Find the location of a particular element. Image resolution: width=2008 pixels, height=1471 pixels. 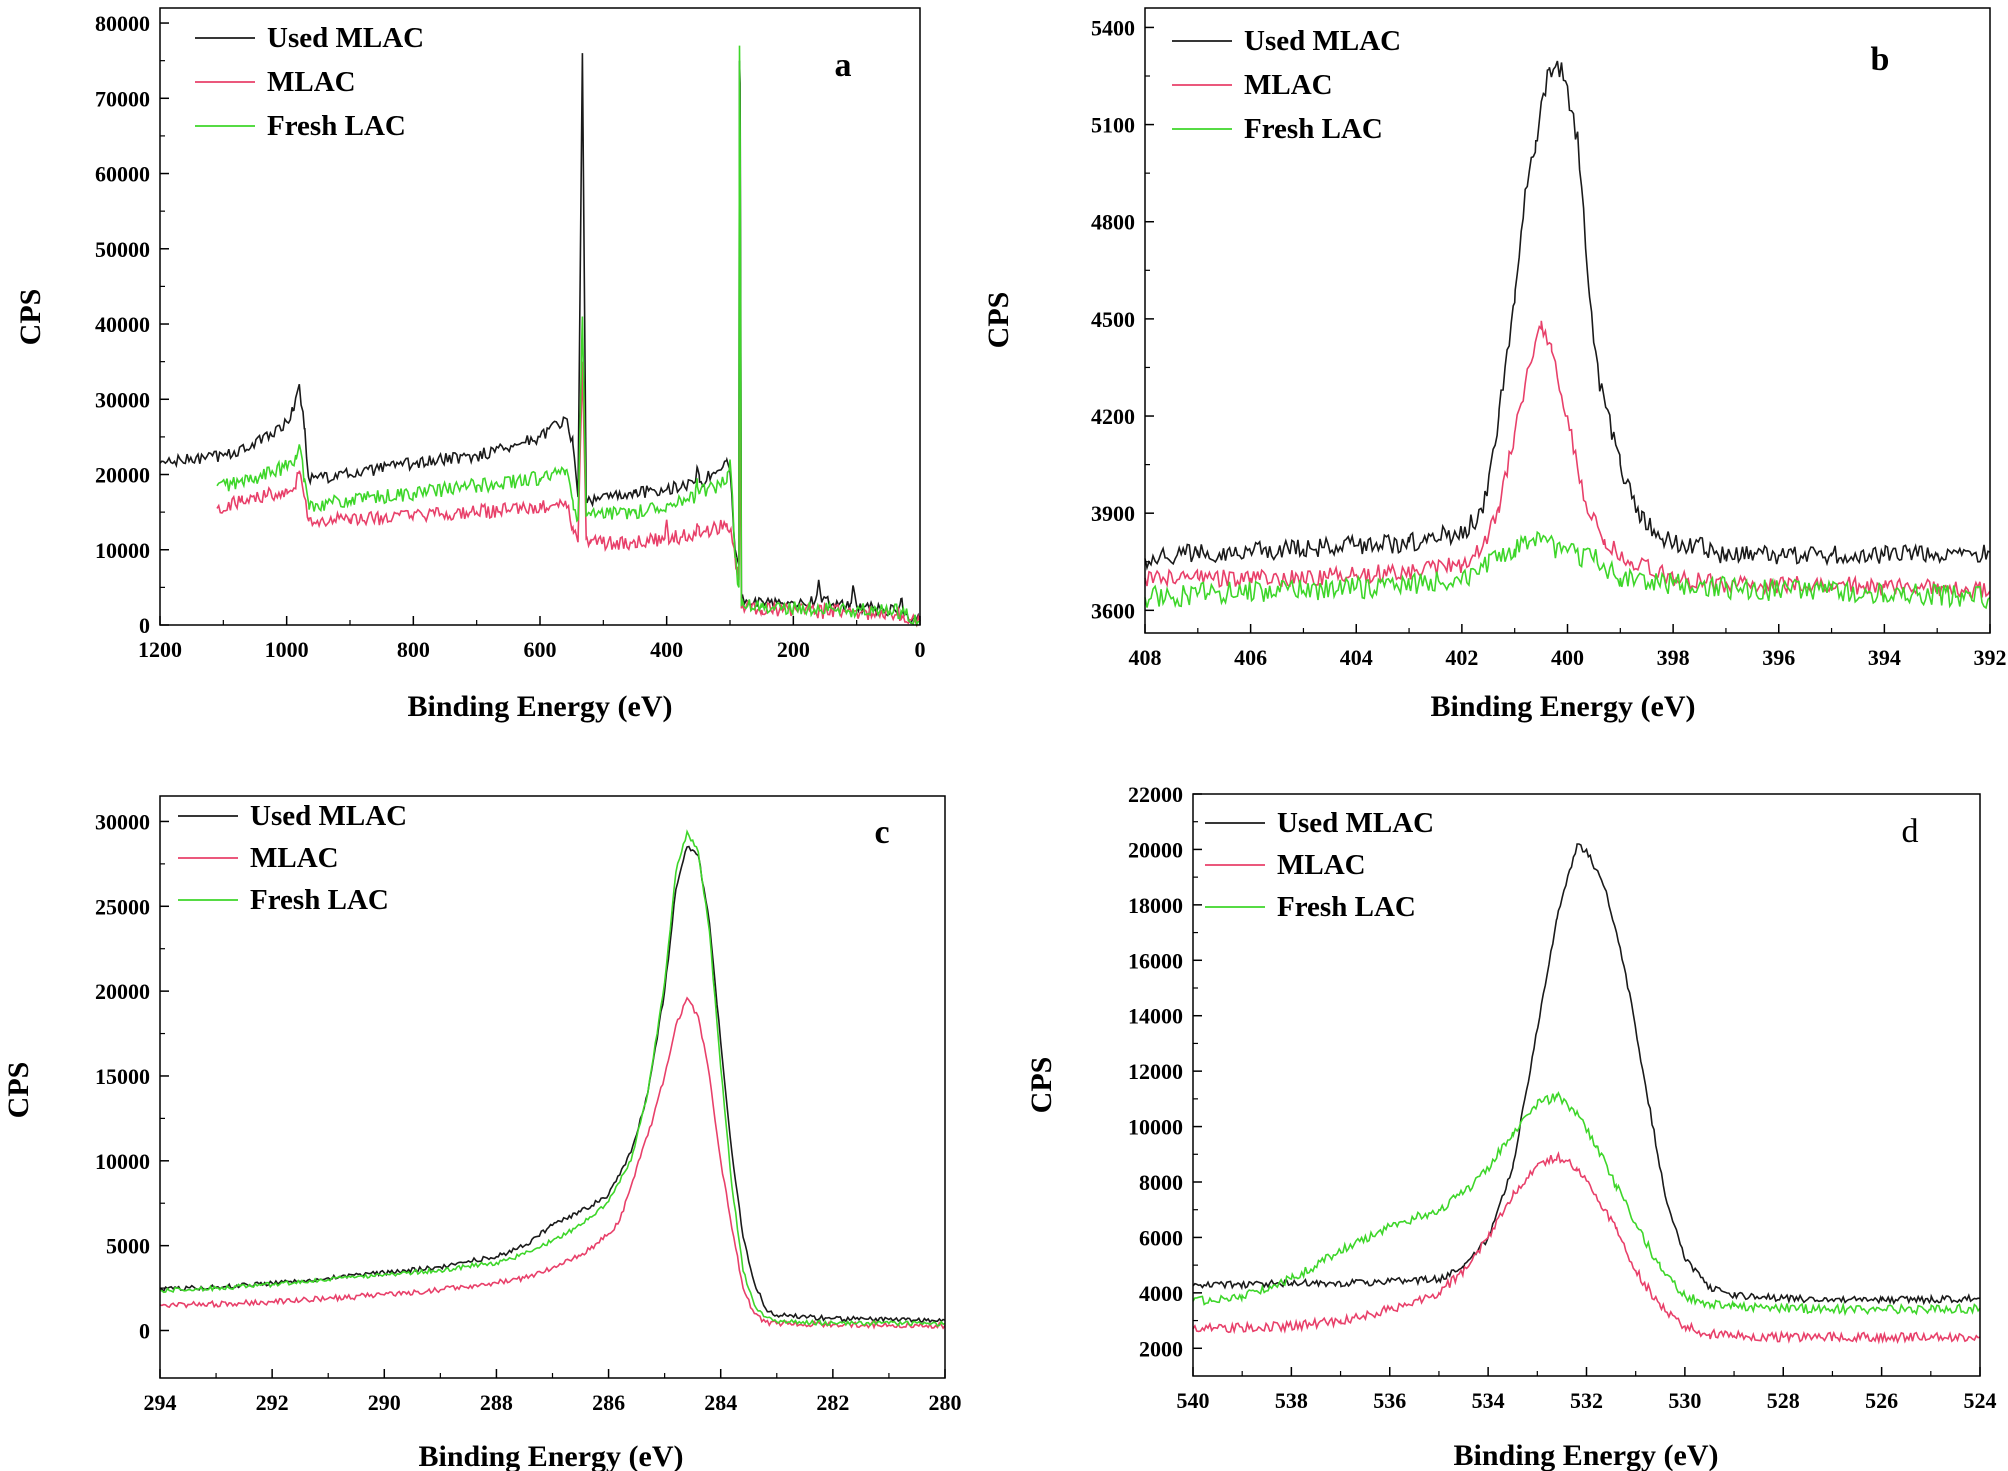

x-tick-label: 404 is located at coordinates (1356, 657).